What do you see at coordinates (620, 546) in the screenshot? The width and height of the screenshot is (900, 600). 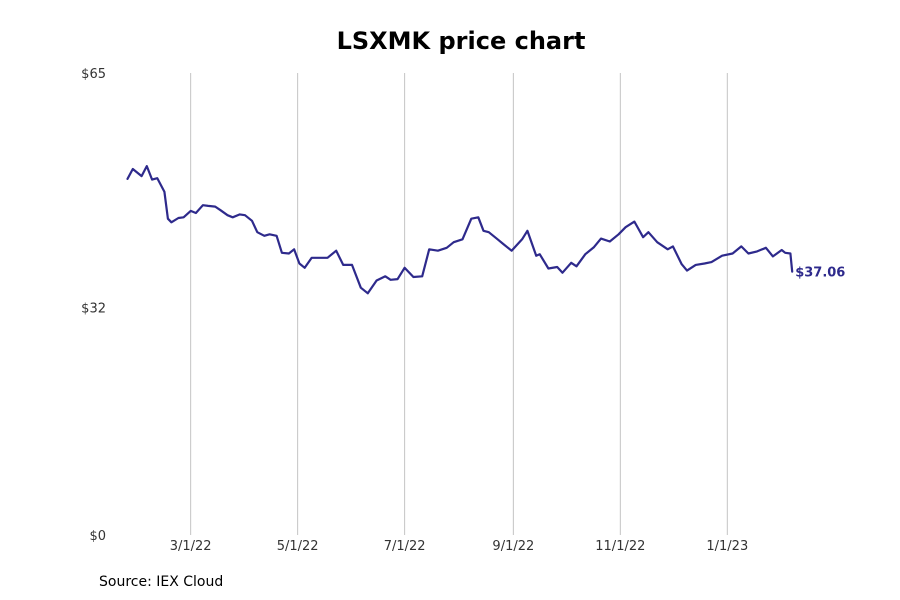 I see `x-tick-label: 11/1/22` at bounding box center [620, 546].